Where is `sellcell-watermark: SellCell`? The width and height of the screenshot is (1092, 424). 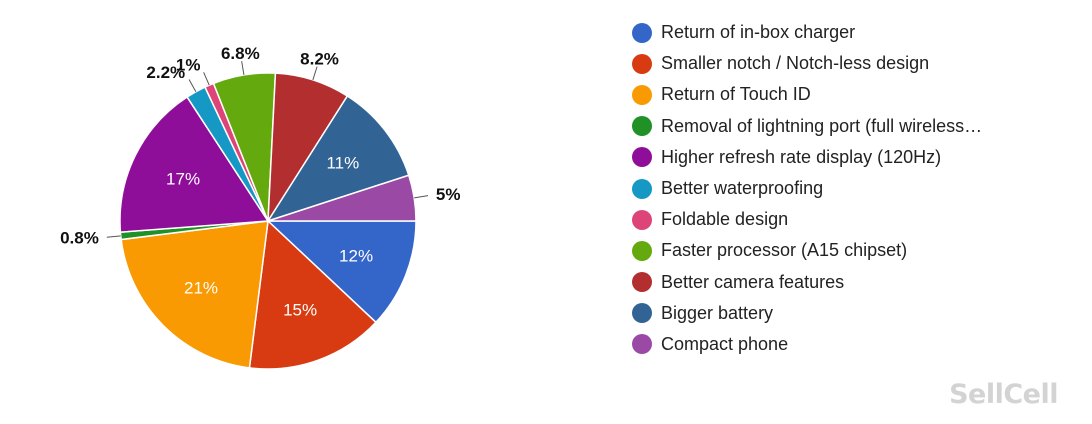 sellcell-watermark: SellCell is located at coordinates (1003, 394).